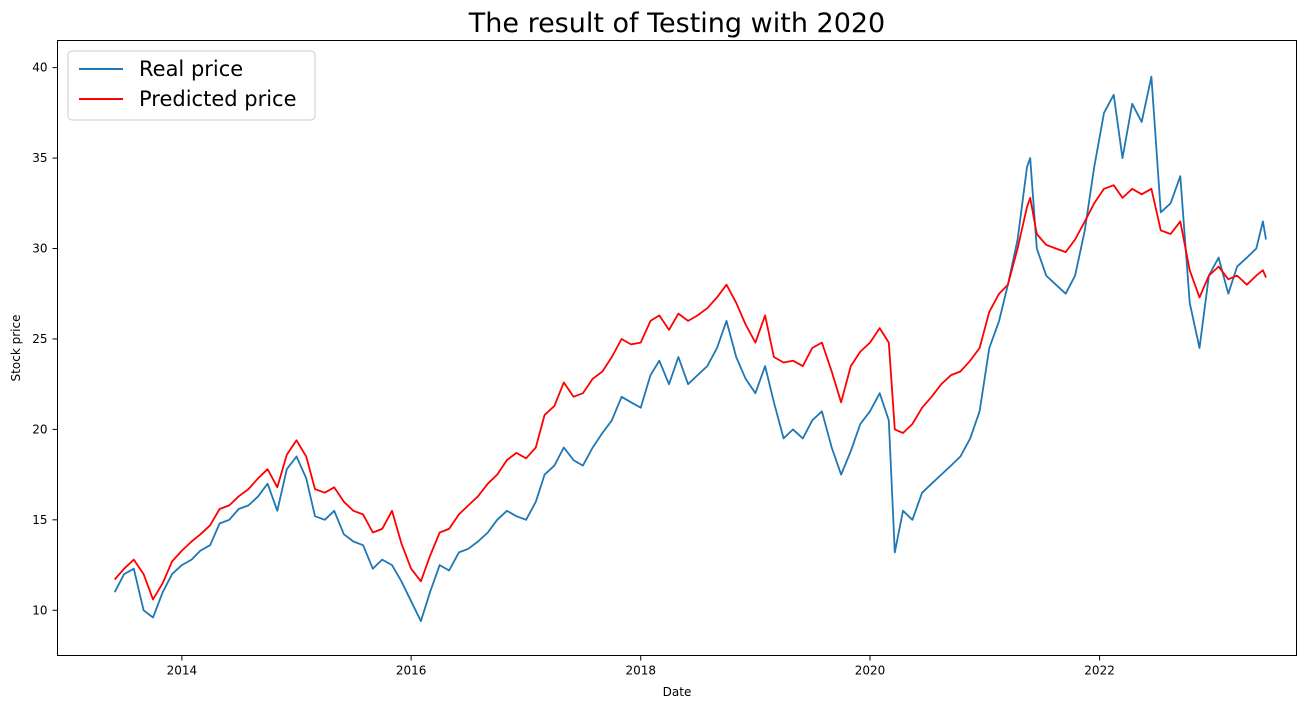 This screenshot has width=1306, height=709. What do you see at coordinates (16, 348) in the screenshot?
I see `y-axis-label: Stock price` at bounding box center [16, 348].